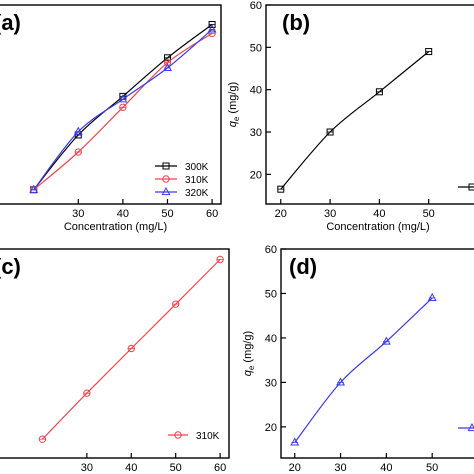 Image resolution: width=474 pixels, height=474 pixels. Describe the element at coordinates (296, 22) in the screenshot. I see `panel-label: (b)` at that location.